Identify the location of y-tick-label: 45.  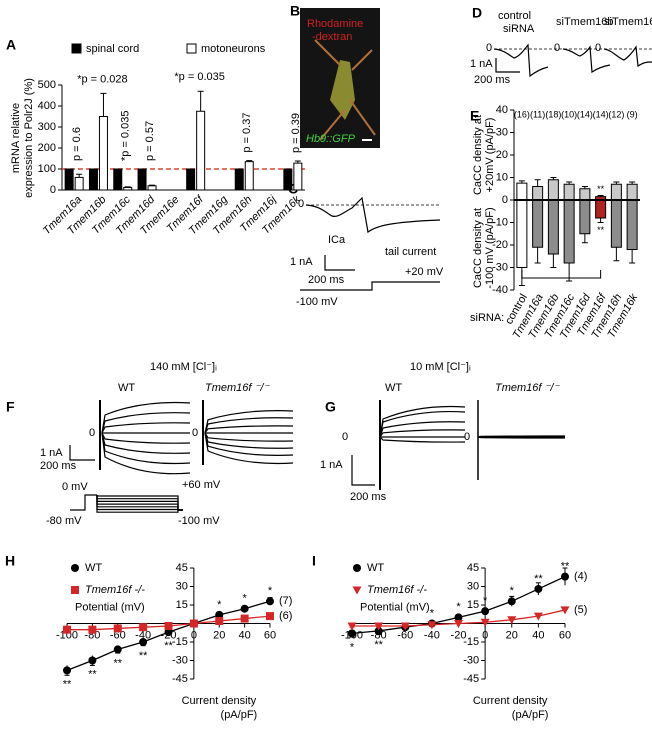
(182, 568).